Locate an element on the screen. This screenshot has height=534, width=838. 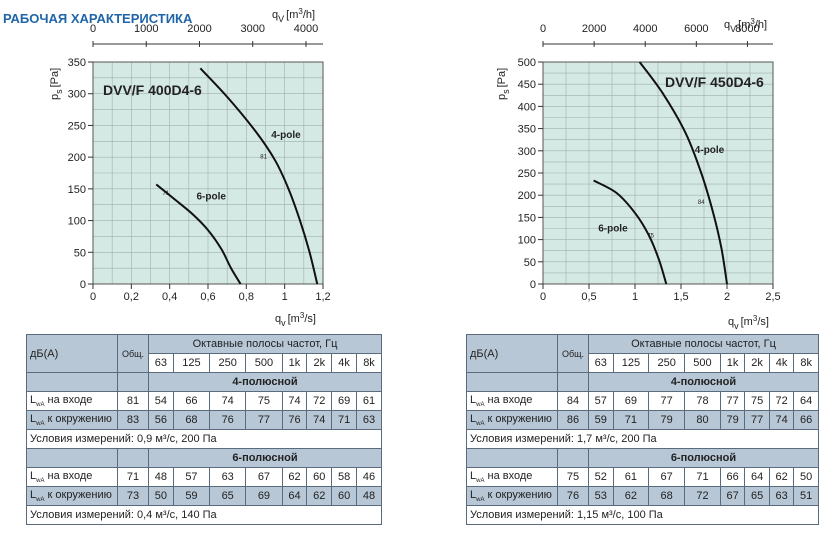
y-tick-label: 0 is located at coordinates (83, 285).